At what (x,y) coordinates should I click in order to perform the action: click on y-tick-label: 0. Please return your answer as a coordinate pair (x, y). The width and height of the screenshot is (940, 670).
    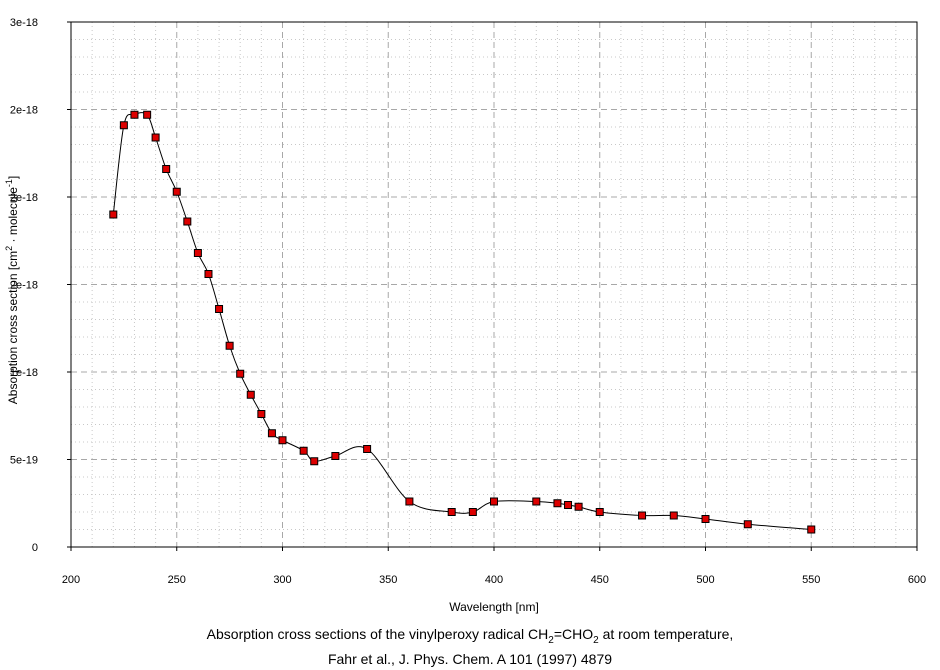
    Looking at the image, I should click on (35, 548).